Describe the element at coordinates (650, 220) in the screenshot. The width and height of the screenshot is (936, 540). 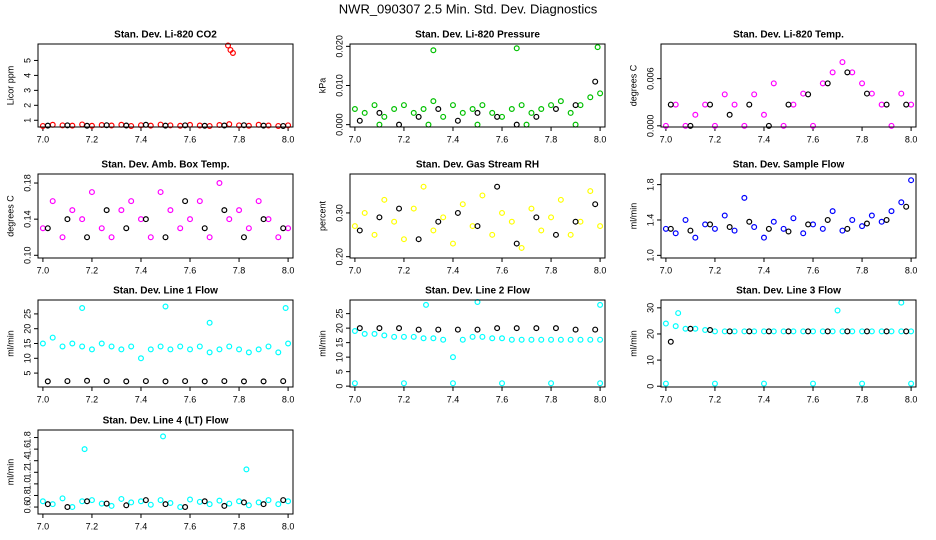
I see `y-tick-label: 1.4` at that location.